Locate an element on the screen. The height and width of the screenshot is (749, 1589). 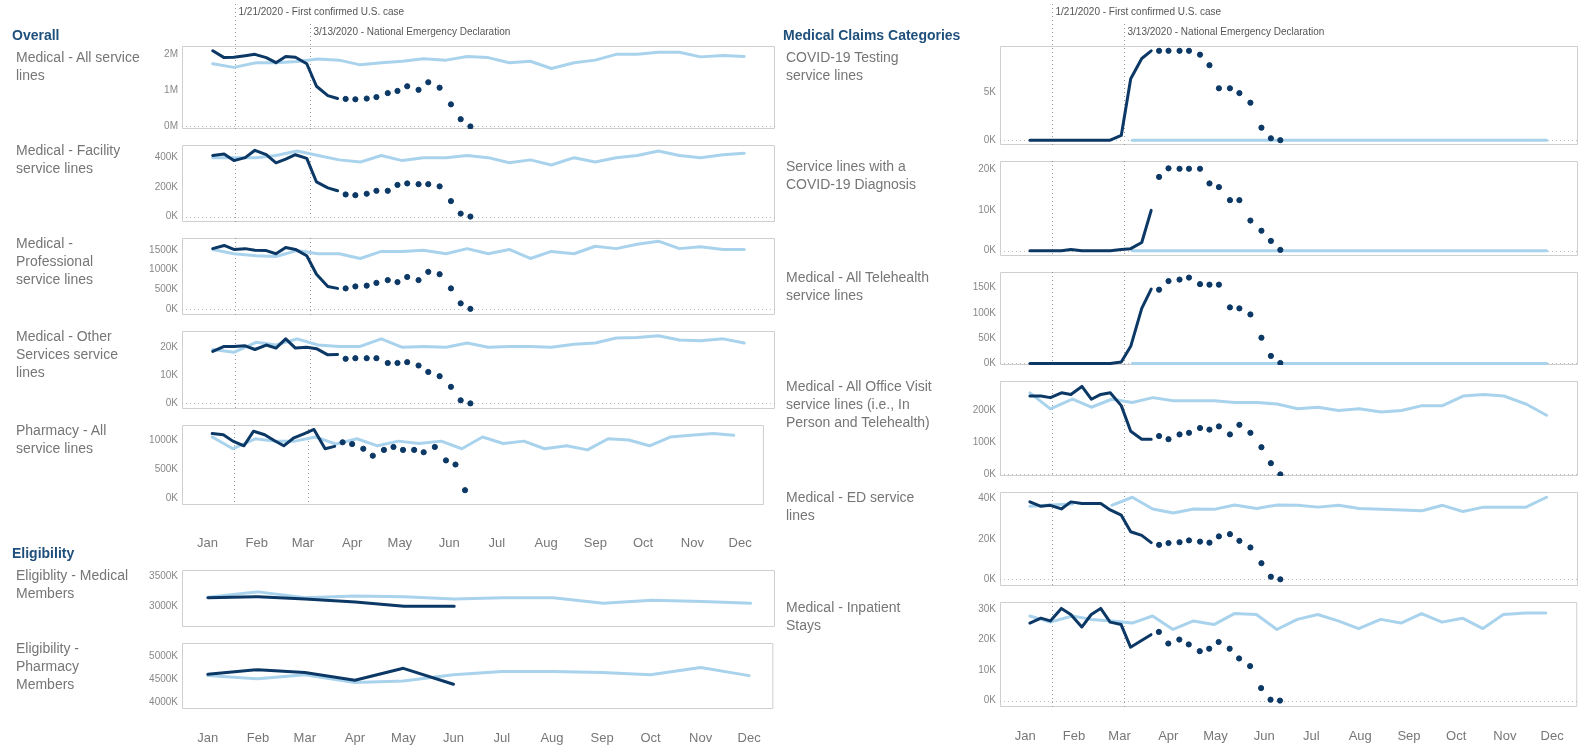
text: Medical Claims Categories is located at coordinates (872, 35).